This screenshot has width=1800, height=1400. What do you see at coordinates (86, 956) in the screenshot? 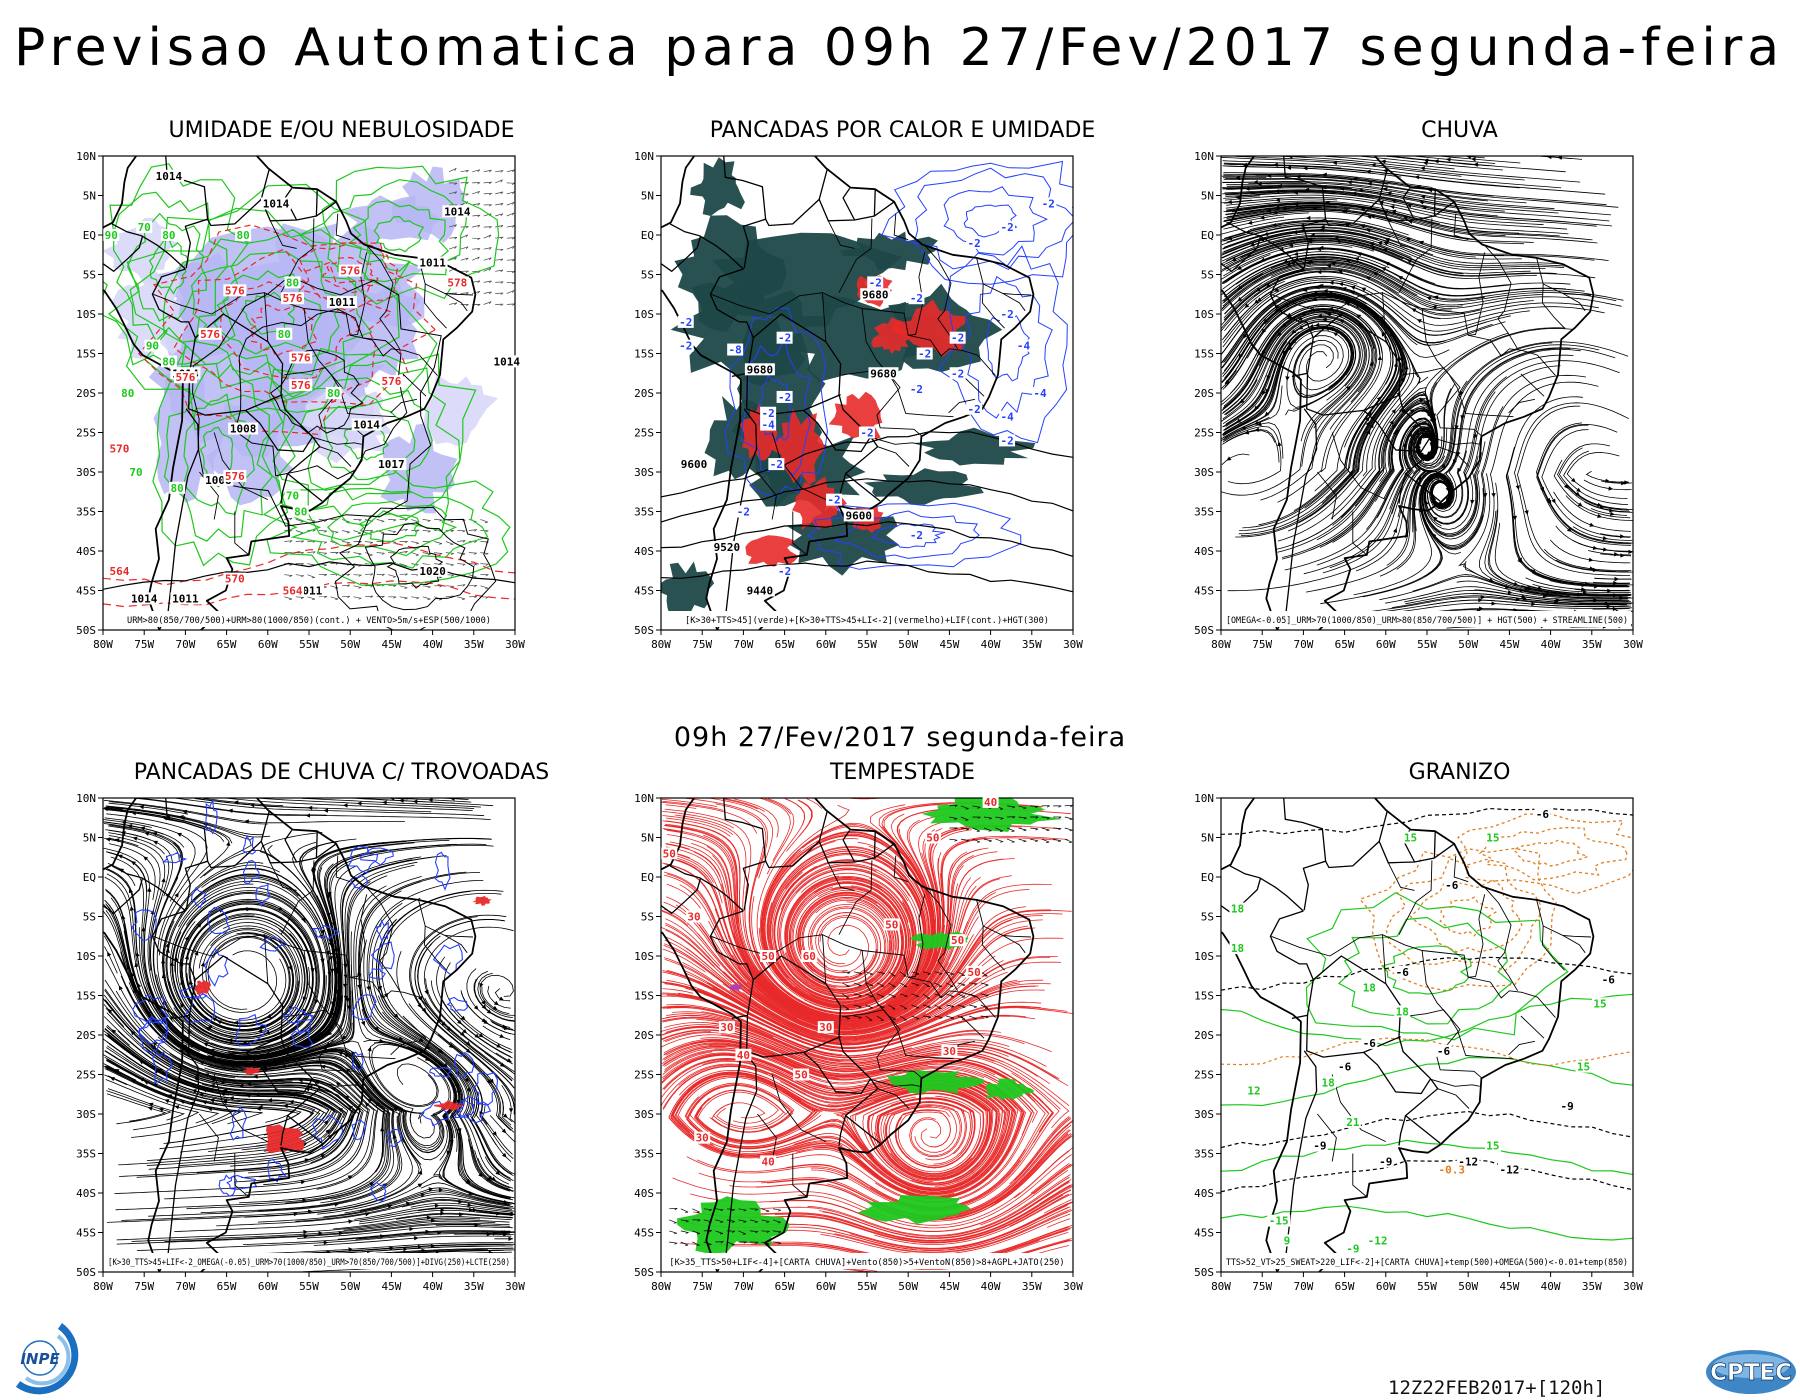
I see `lat-label: 10S` at bounding box center [86, 956].